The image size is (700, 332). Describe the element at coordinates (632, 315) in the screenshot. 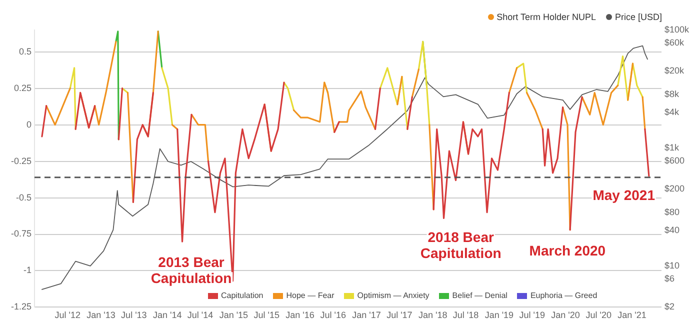

I see `x-tick-label: Jan '21` at that location.